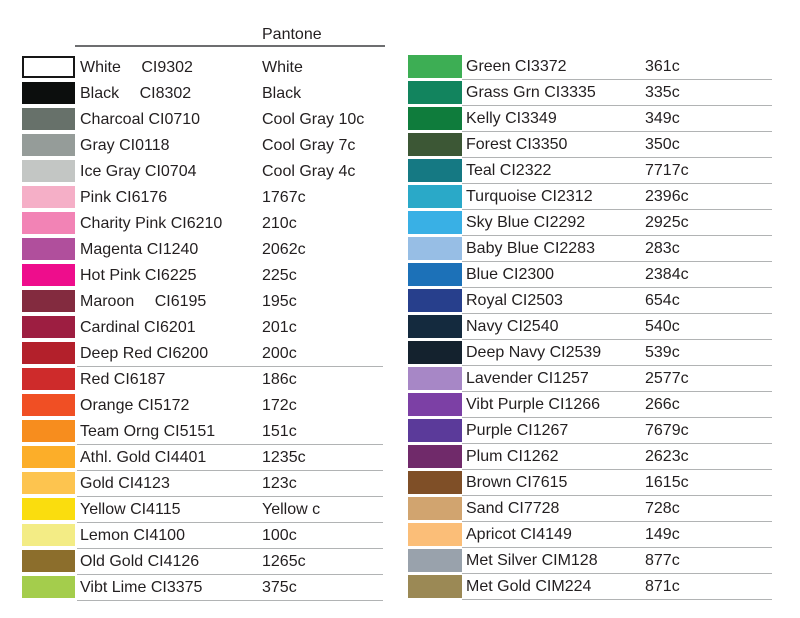 The image size is (800, 618). I want to click on color-row: Kelly CI3349 349c, so click(590, 120).